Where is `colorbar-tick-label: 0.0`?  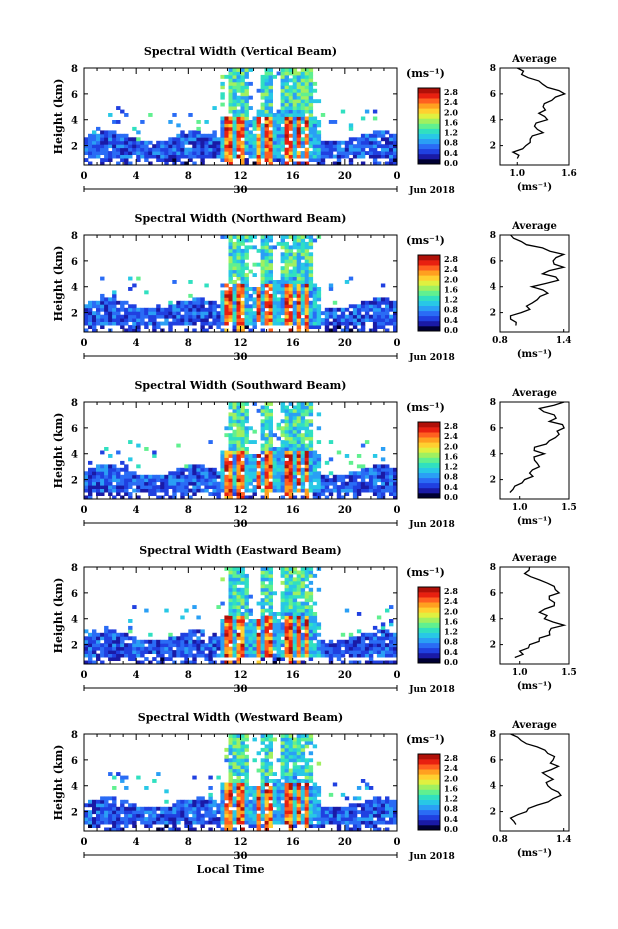
colorbar-tick-label: 0.0 is located at coordinates (451, 330).